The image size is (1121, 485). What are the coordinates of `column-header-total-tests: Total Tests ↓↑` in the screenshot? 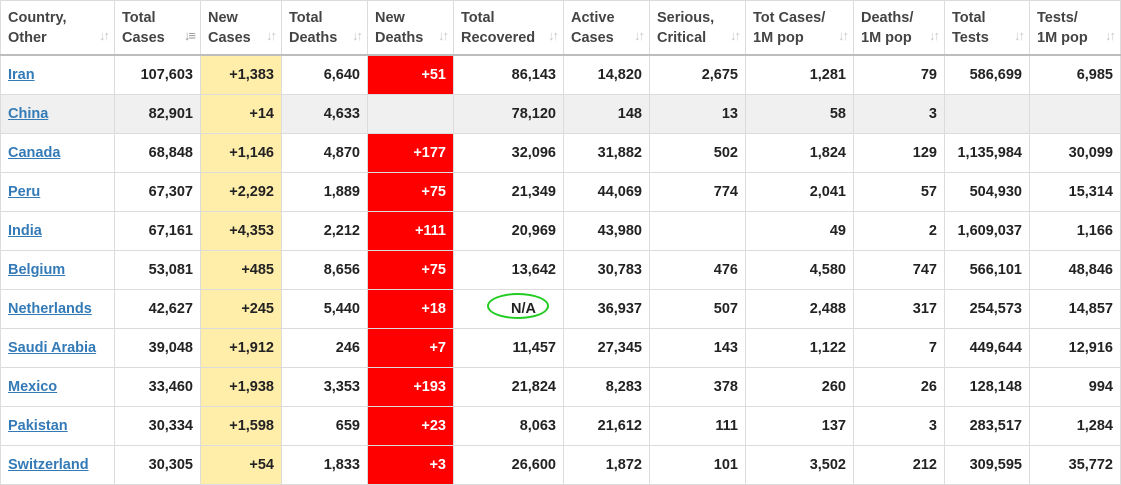 It's located at (987, 28).